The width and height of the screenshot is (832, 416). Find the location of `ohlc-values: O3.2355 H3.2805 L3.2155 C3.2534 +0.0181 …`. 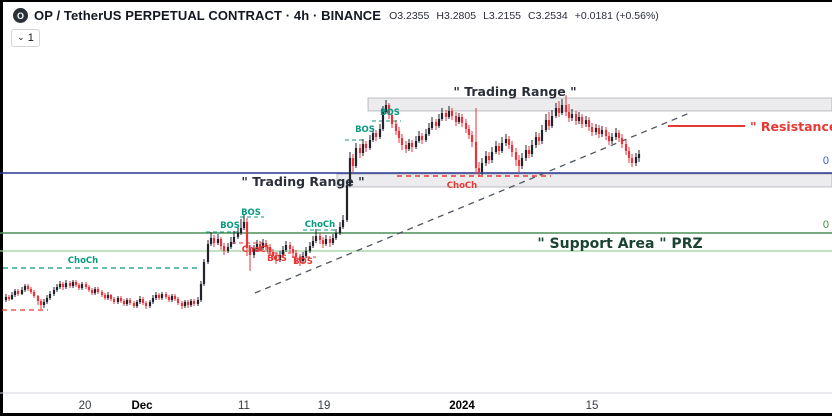

ohlc-values: O3.2355 H3.2805 L3.2155 C3.2534 +0.0181 … is located at coordinates (524, 16).